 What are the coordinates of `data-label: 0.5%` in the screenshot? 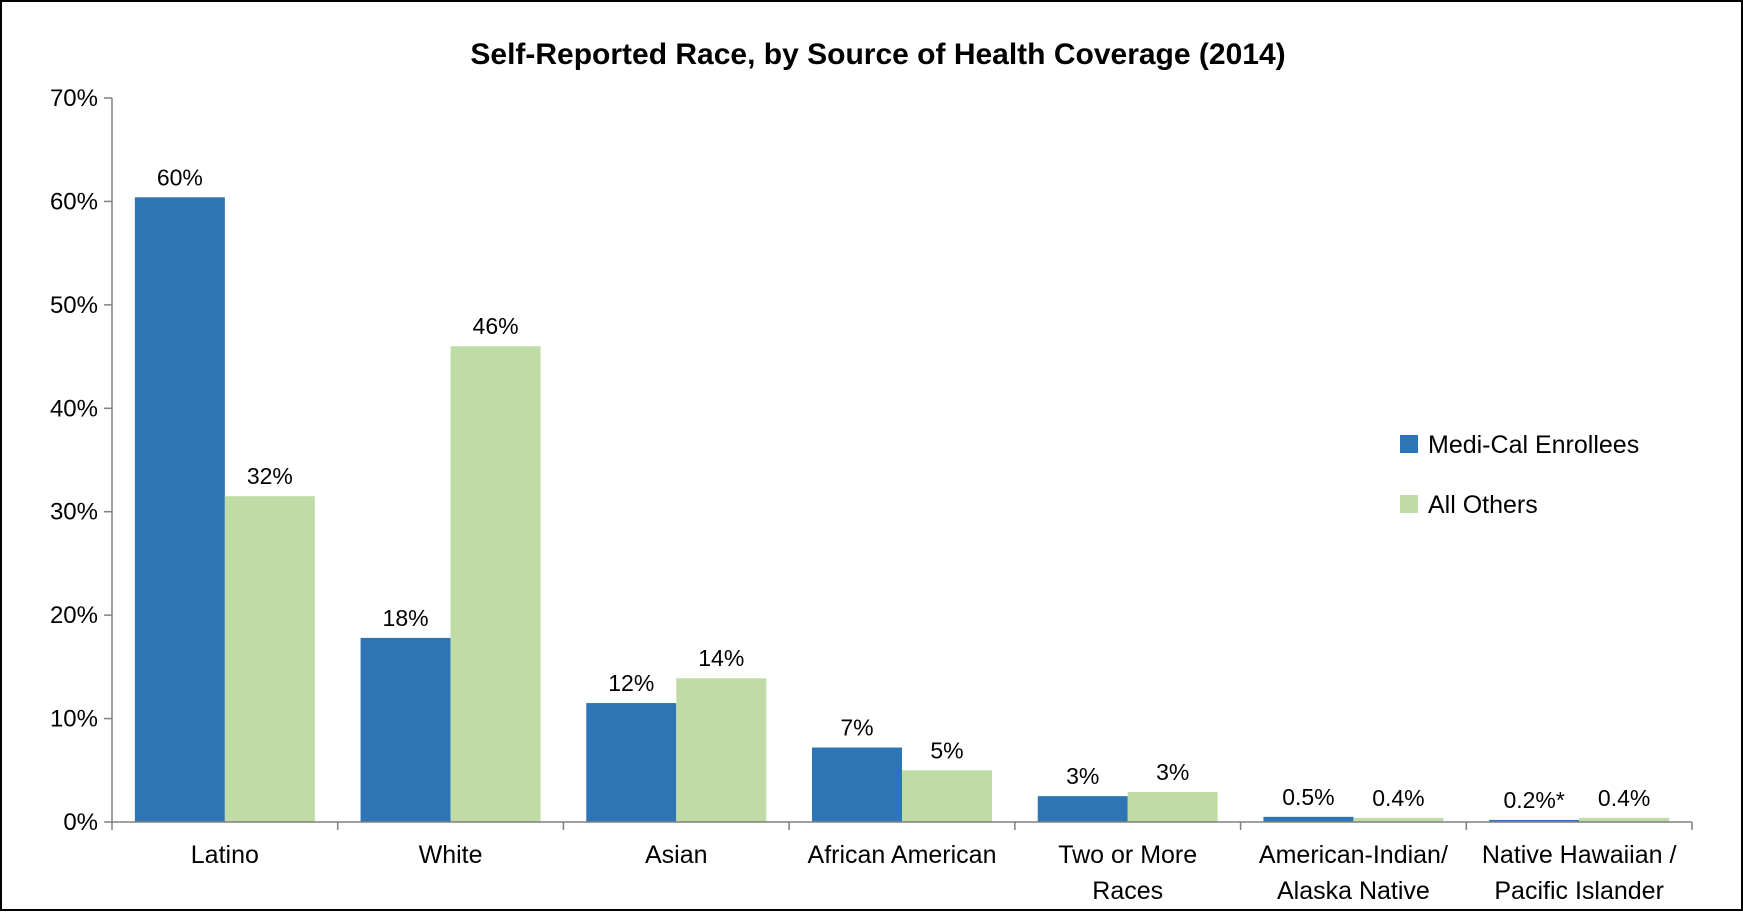 It's located at (1308, 797).